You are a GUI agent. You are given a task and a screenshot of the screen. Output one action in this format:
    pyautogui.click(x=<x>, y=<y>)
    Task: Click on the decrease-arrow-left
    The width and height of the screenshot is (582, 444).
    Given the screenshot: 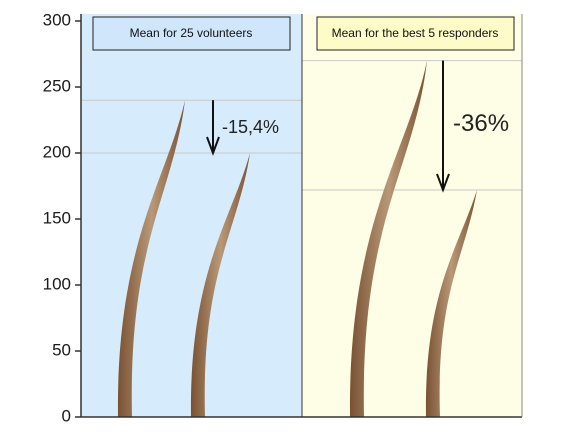 What is the action you would take?
    pyautogui.click(x=213, y=128)
    